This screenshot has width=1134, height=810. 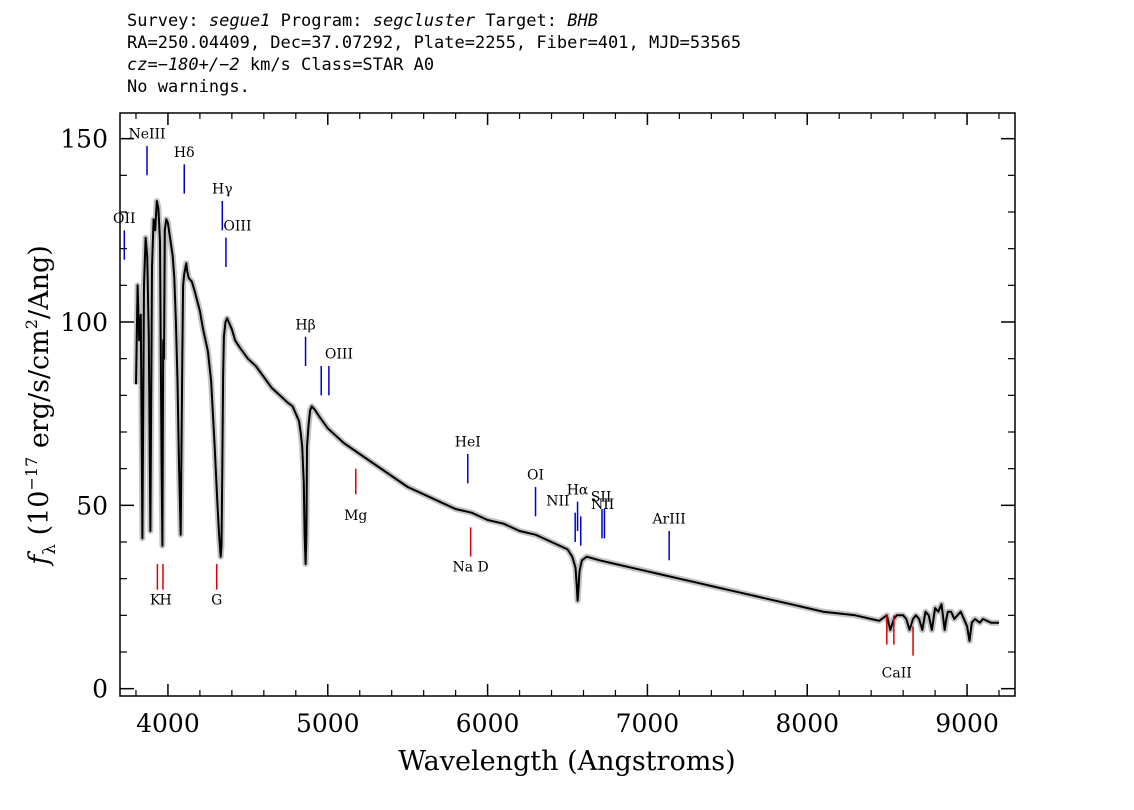 What do you see at coordinates (216, 600) in the screenshot?
I see `absorption-line-label: G` at bounding box center [216, 600].